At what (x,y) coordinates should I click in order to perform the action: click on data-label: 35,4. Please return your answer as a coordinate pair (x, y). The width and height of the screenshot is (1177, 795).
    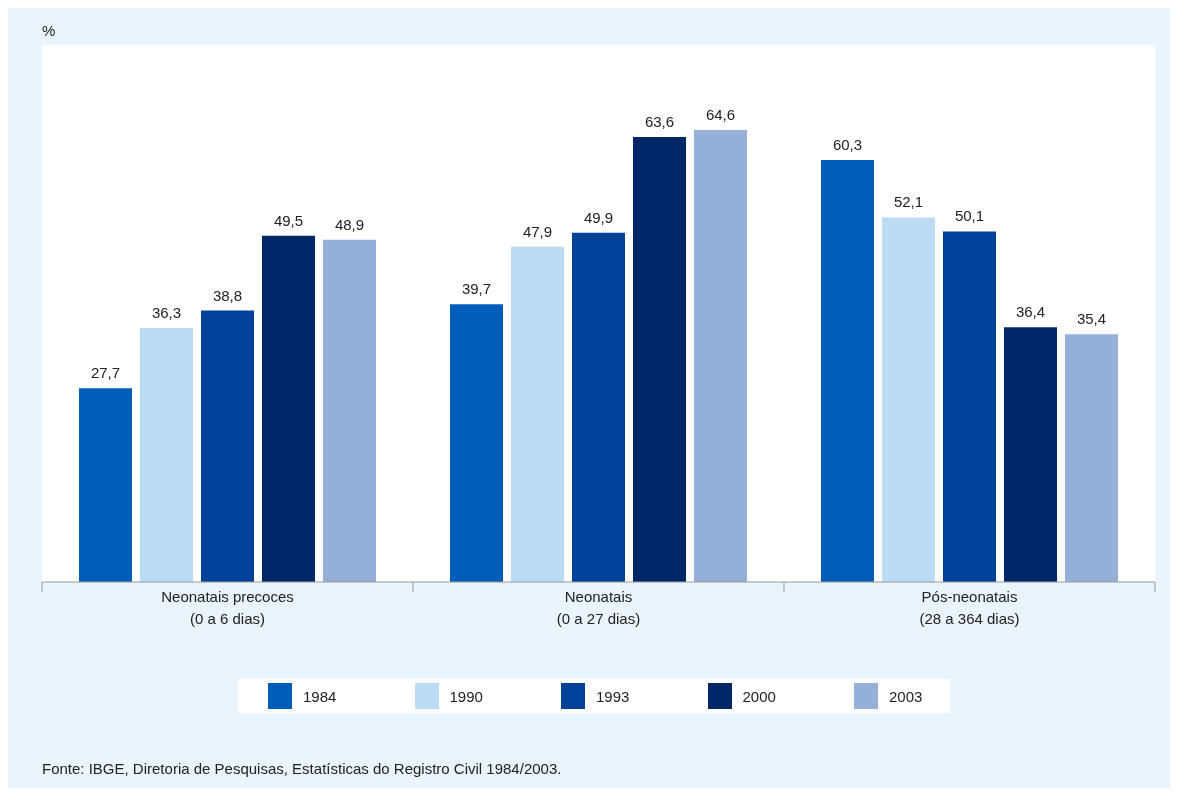
    Looking at the image, I should click on (1091, 319).